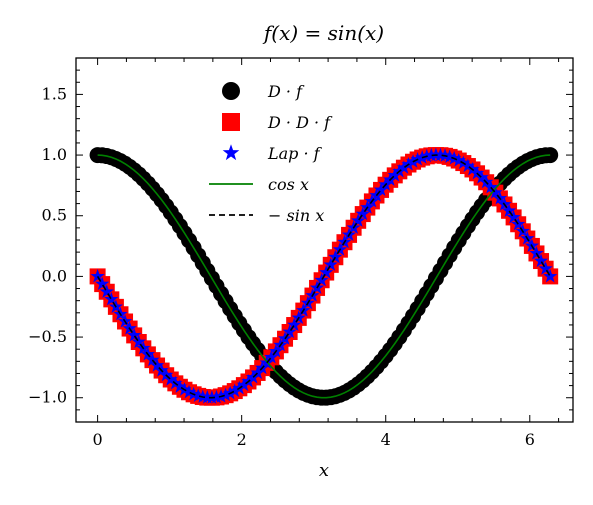 Image resolution: width=593 pixels, height=505 pixels. I want to click on x-tick-label: 0, so click(98, 439).